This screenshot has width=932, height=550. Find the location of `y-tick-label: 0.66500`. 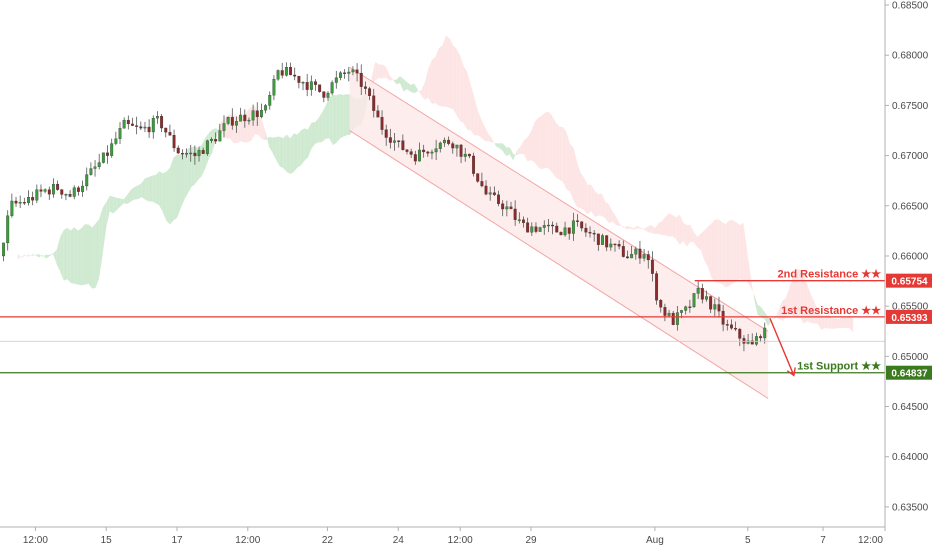

y-tick-label: 0.66500 is located at coordinates (910, 206).